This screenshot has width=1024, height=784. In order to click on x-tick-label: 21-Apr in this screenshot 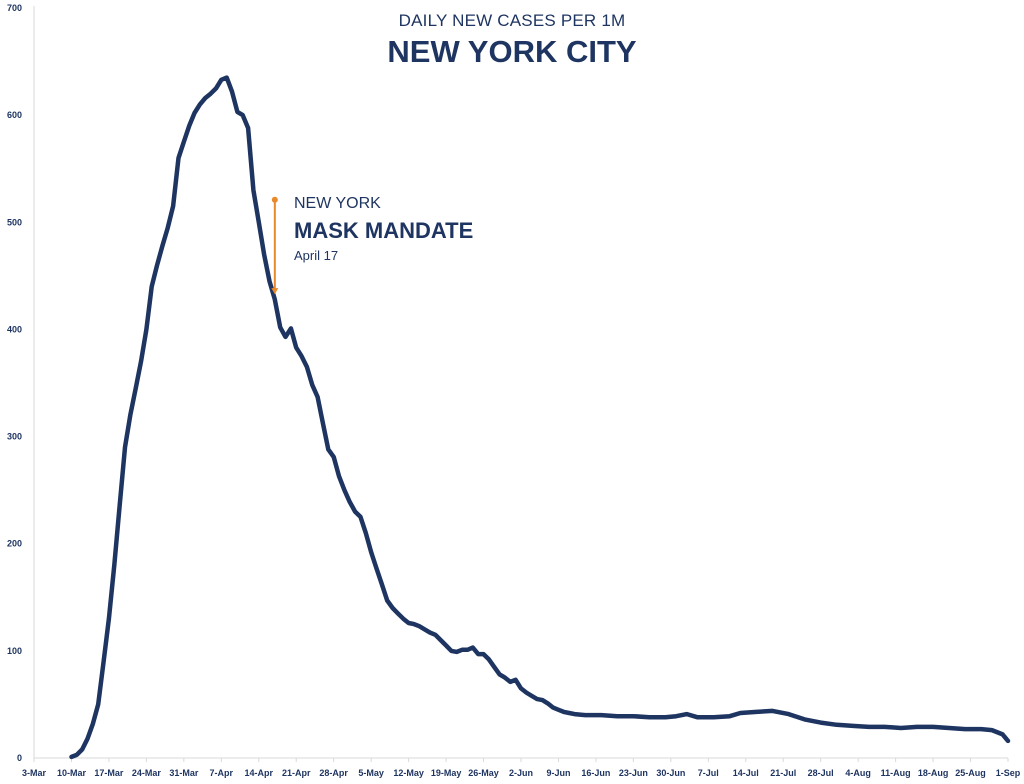, I will do `click(296, 773)`.